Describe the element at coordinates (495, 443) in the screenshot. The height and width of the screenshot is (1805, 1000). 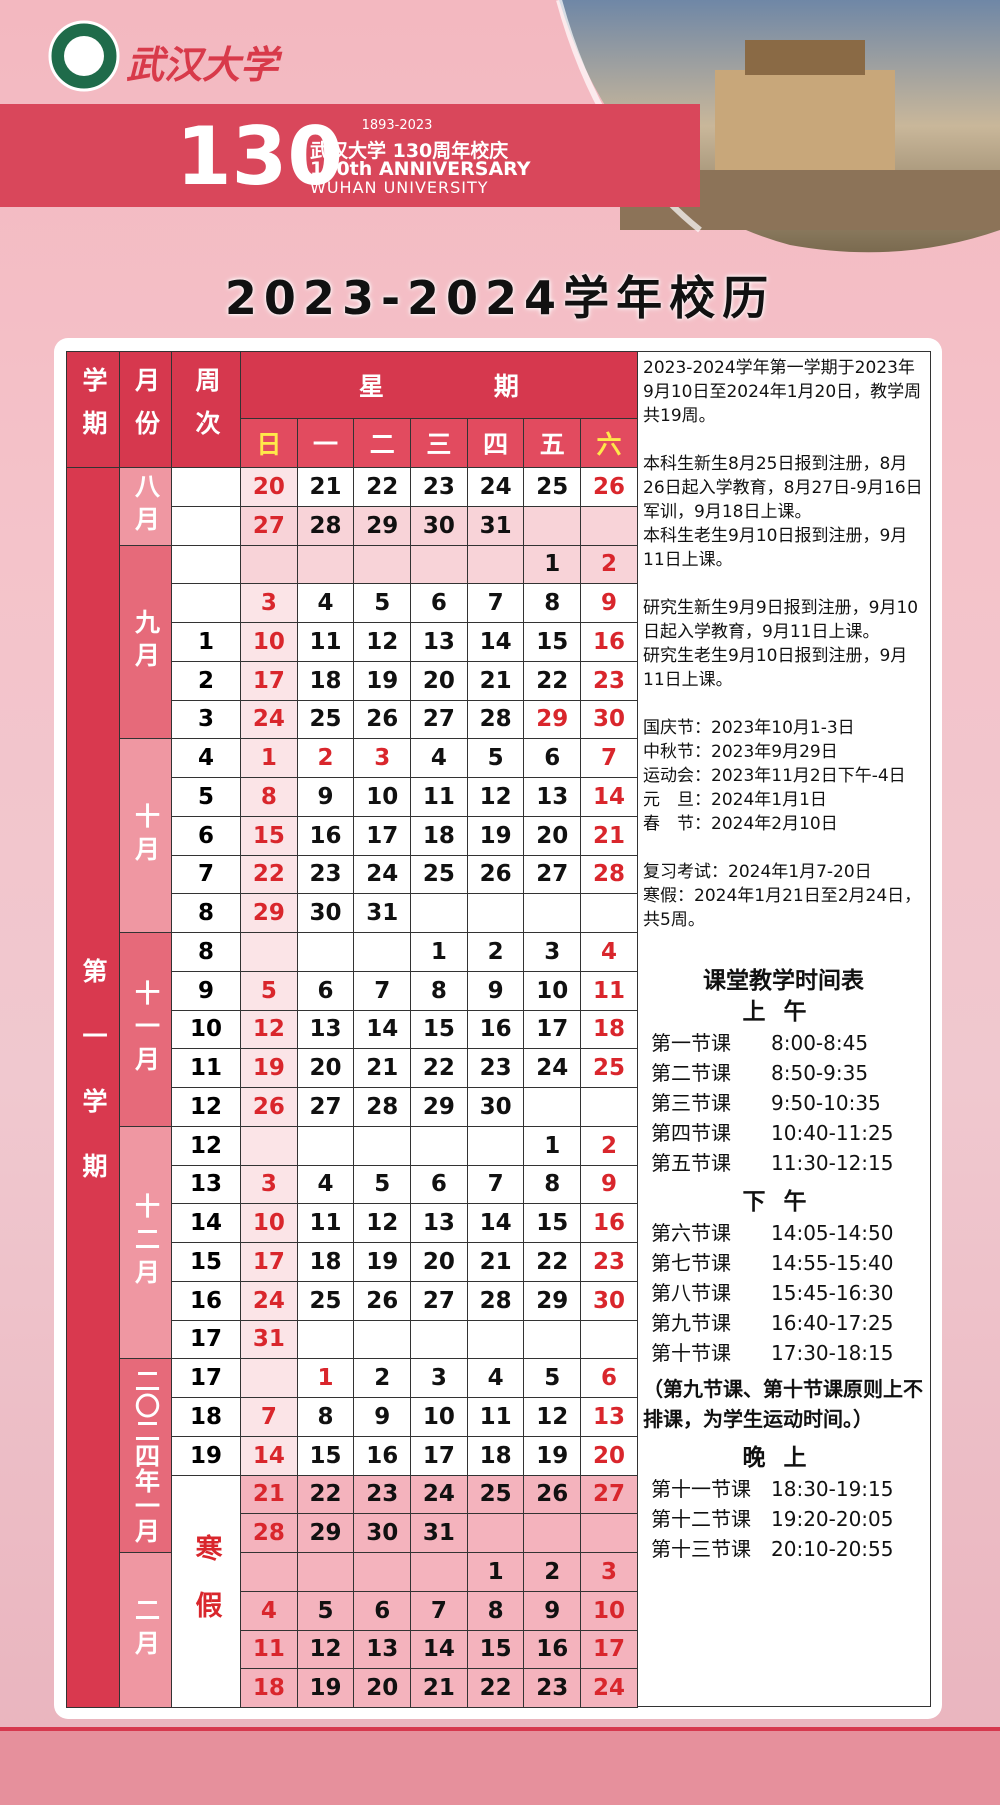
I see `weekday: 四` at that location.